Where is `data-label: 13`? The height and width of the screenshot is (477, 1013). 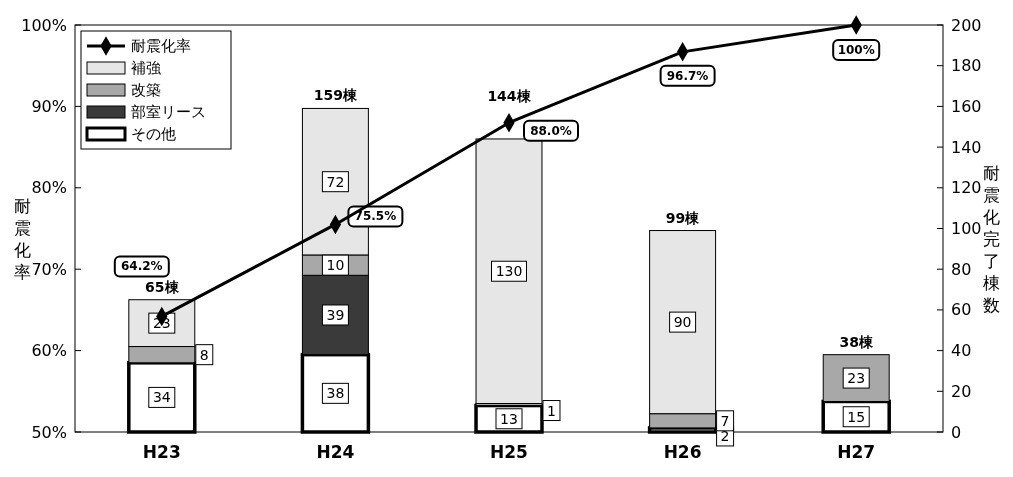
data-label: 13 is located at coordinates (509, 418).